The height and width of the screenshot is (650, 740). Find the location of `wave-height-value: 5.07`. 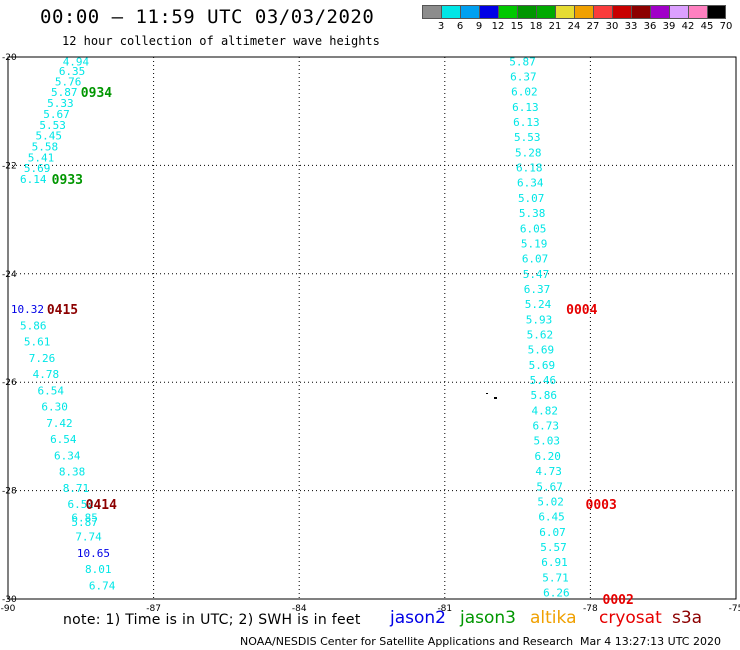

wave-height-value: 5.07 is located at coordinates (531, 198).